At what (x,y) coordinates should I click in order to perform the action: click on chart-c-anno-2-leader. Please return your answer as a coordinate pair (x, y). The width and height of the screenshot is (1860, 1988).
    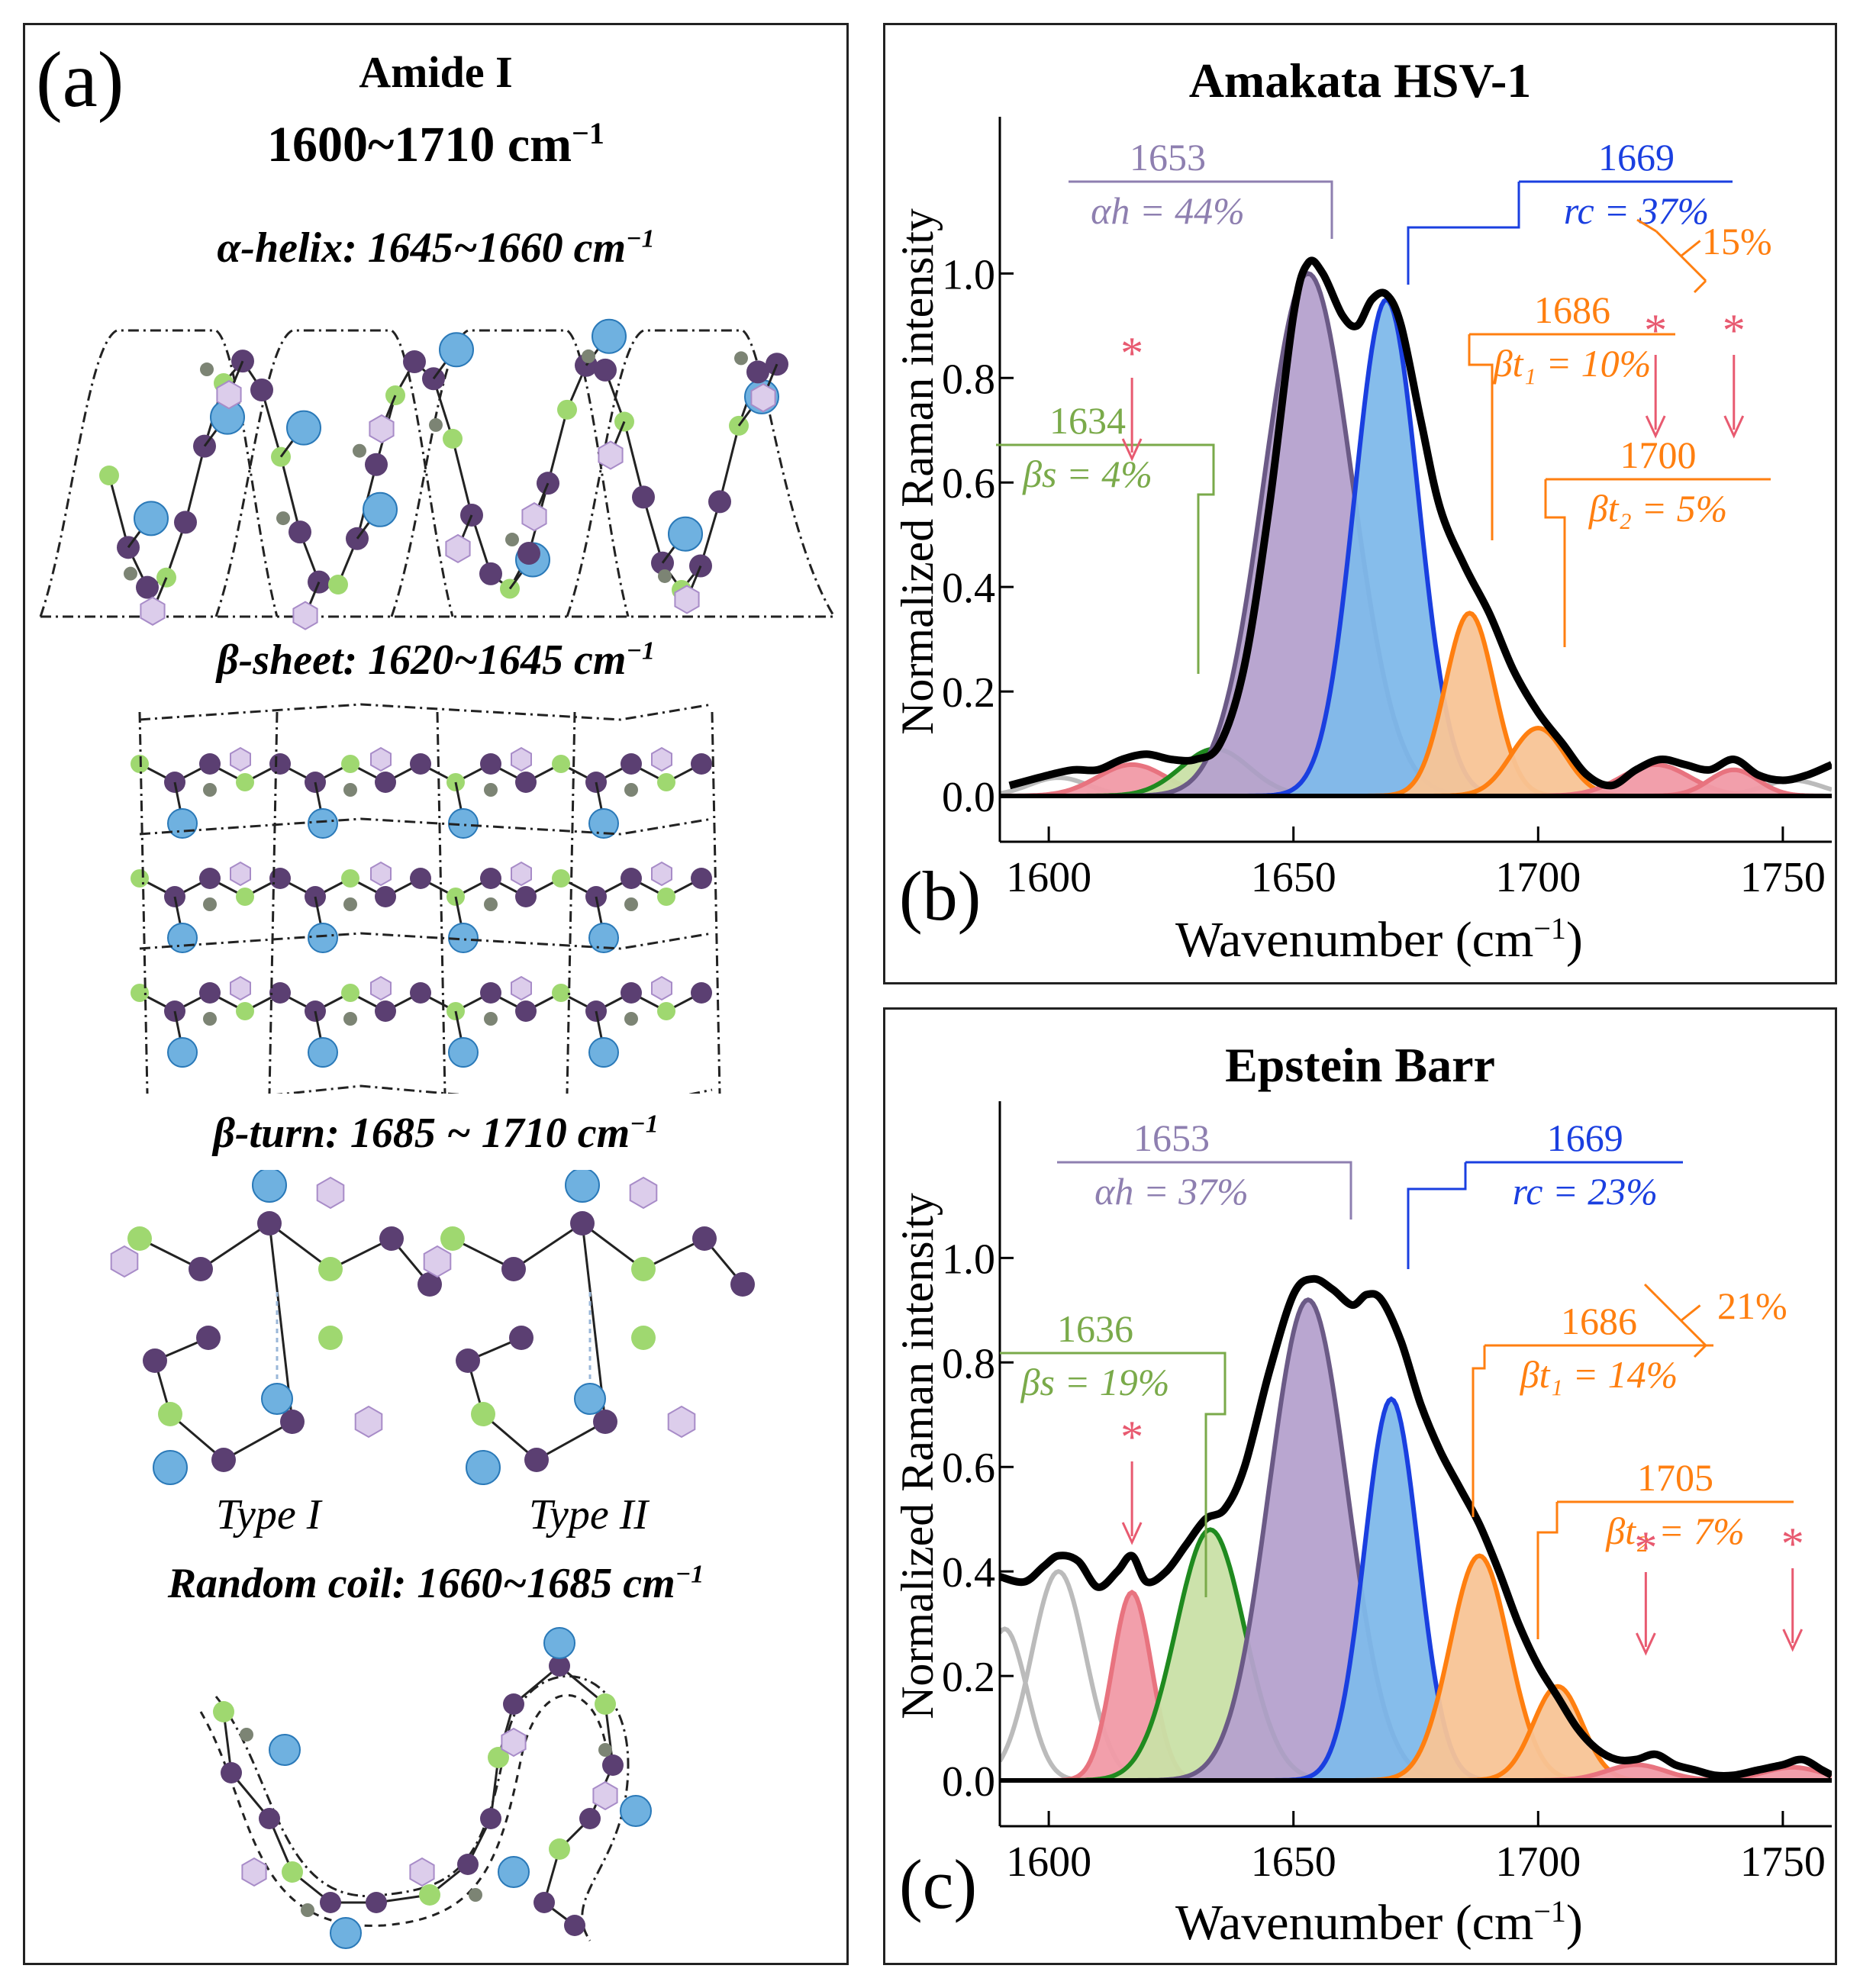
    Looking at the image, I should click on (1479, 1431).